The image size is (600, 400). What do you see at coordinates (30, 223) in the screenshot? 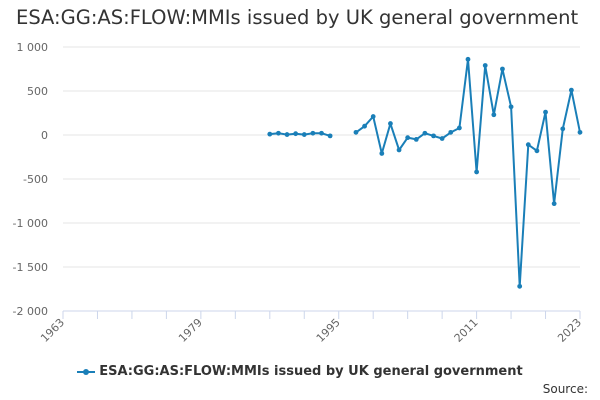
I see `y-tick-label: -1 000` at bounding box center [30, 223].